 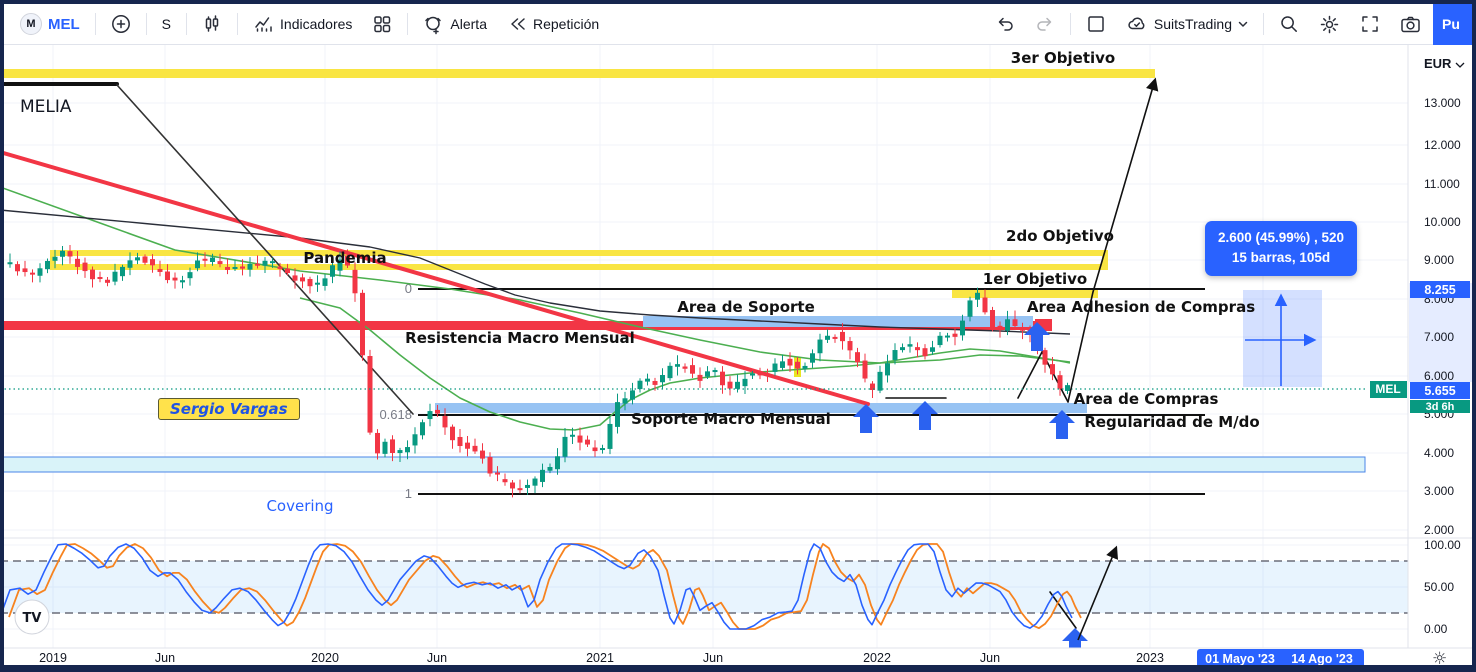 What do you see at coordinates (538, 586) in the screenshot?
I see `stoch-k-line` at bounding box center [538, 586].